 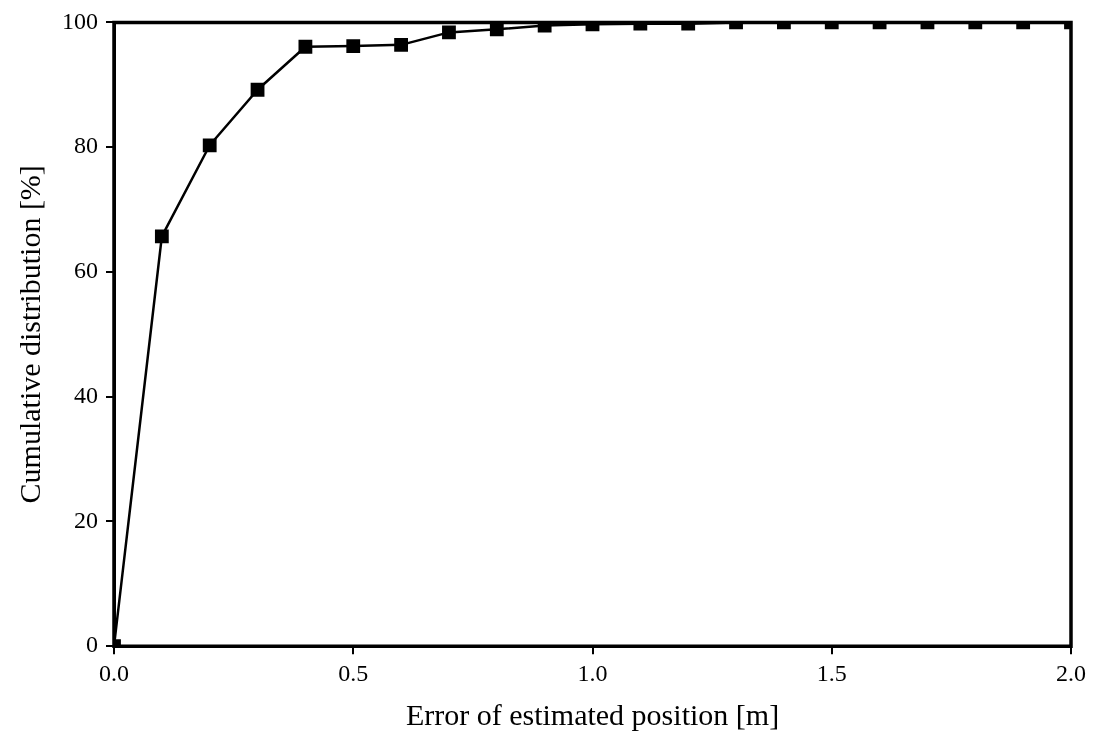 What do you see at coordinates (86, 270) in the screenshot?
I see `y-tick-label: 60` at bounding box center [86, 270].